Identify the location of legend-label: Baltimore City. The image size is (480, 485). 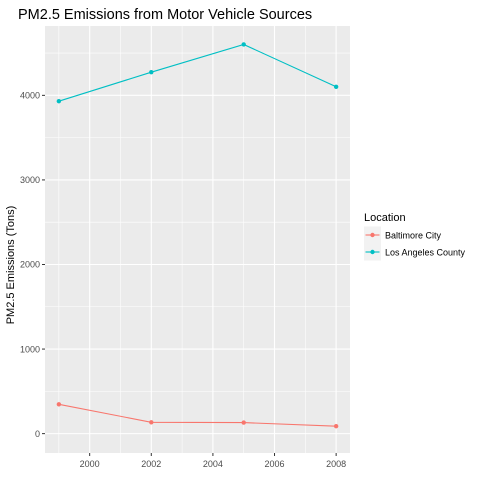
(413, 236).